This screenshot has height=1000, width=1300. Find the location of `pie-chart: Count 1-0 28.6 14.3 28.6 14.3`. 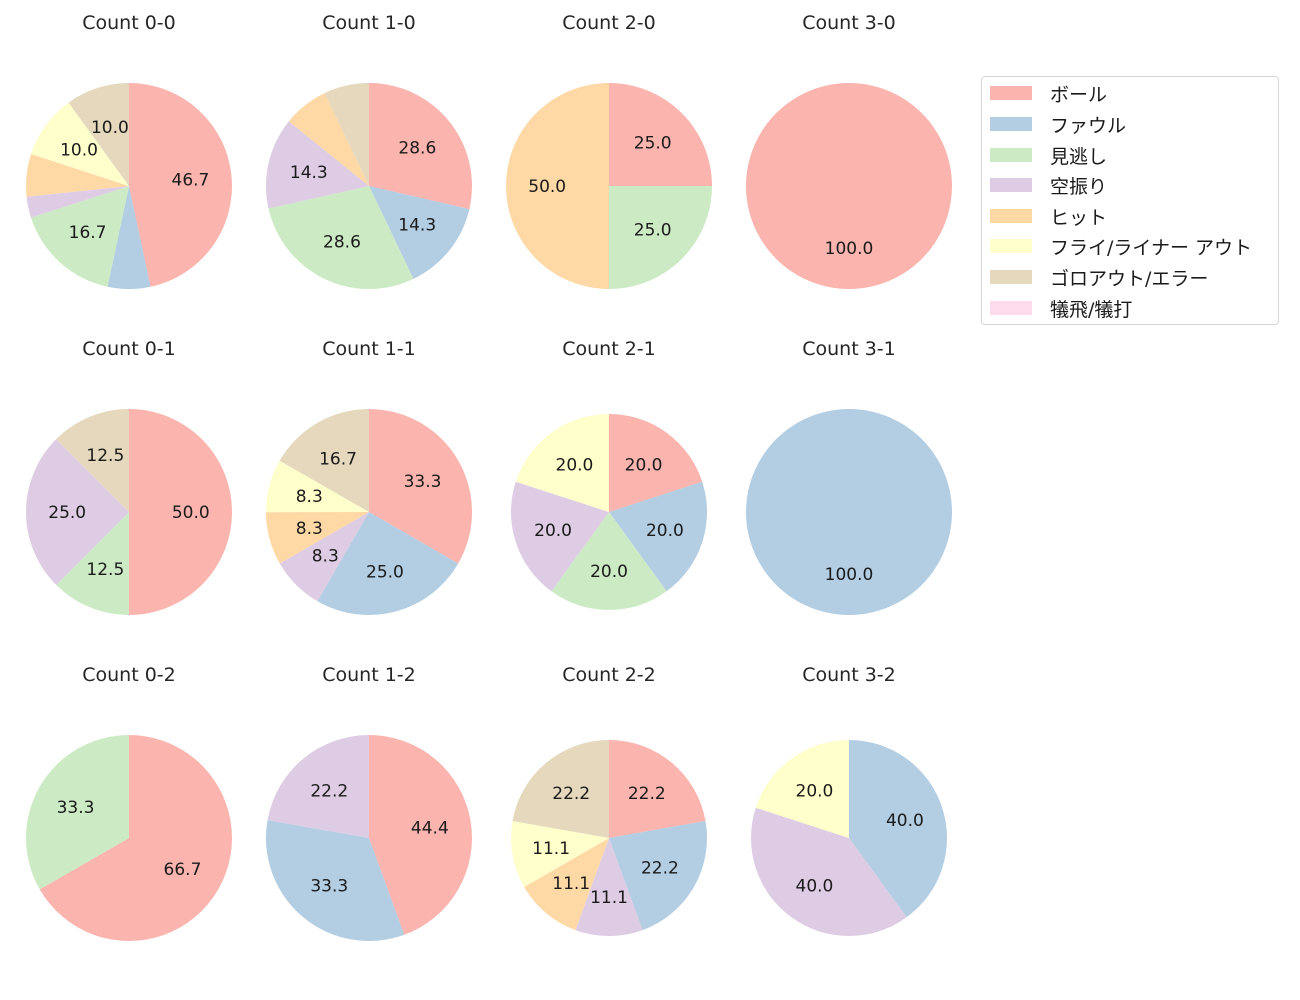

pie-chart: Count 1-0 28.6 14.3 28.6 14.3 is located at coordinates (369, 150).